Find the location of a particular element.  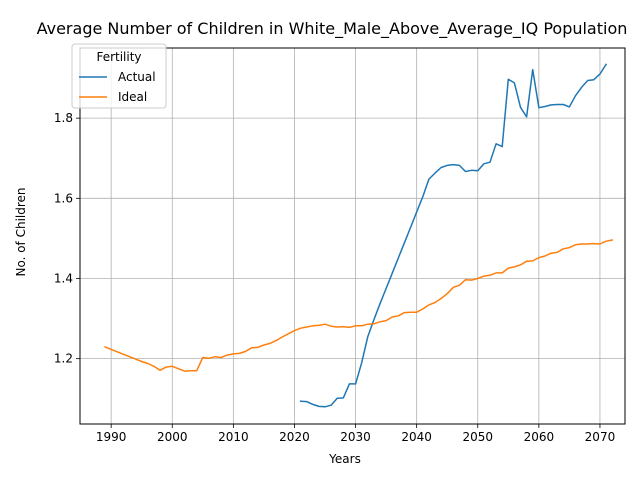

x-tick-label: 2070 is located at coordinates (600, 437).